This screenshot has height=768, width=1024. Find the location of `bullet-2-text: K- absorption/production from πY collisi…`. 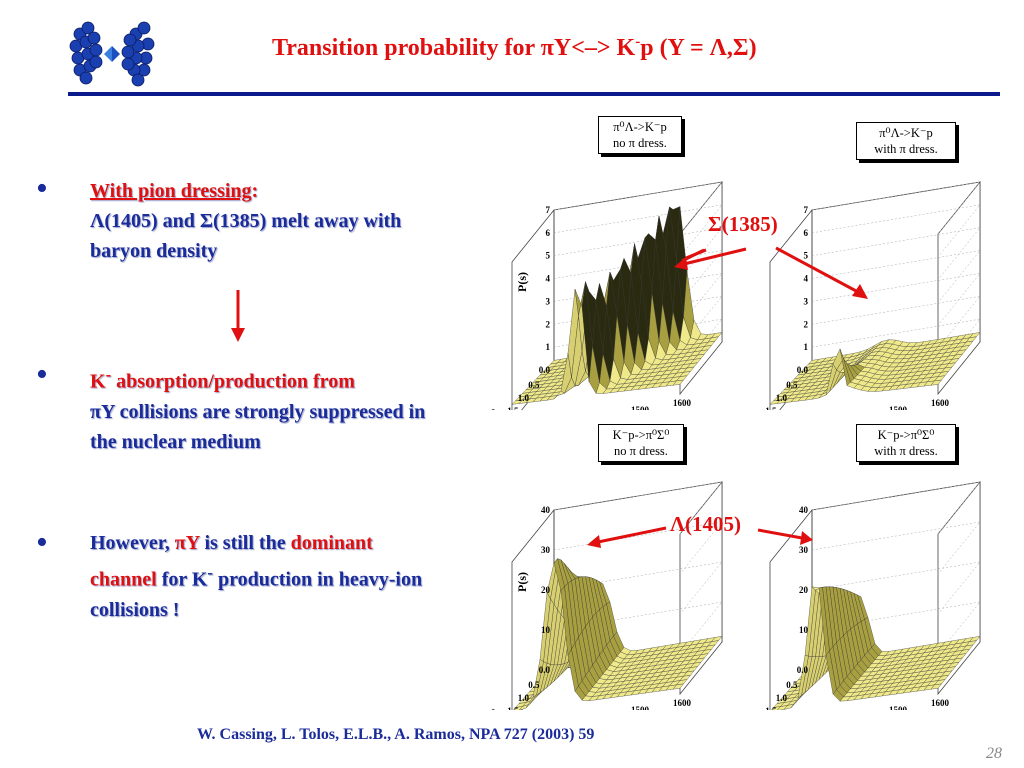

bullet-2-text: K- absorption/production from πY collisi… is located at coordinates (258, 409).